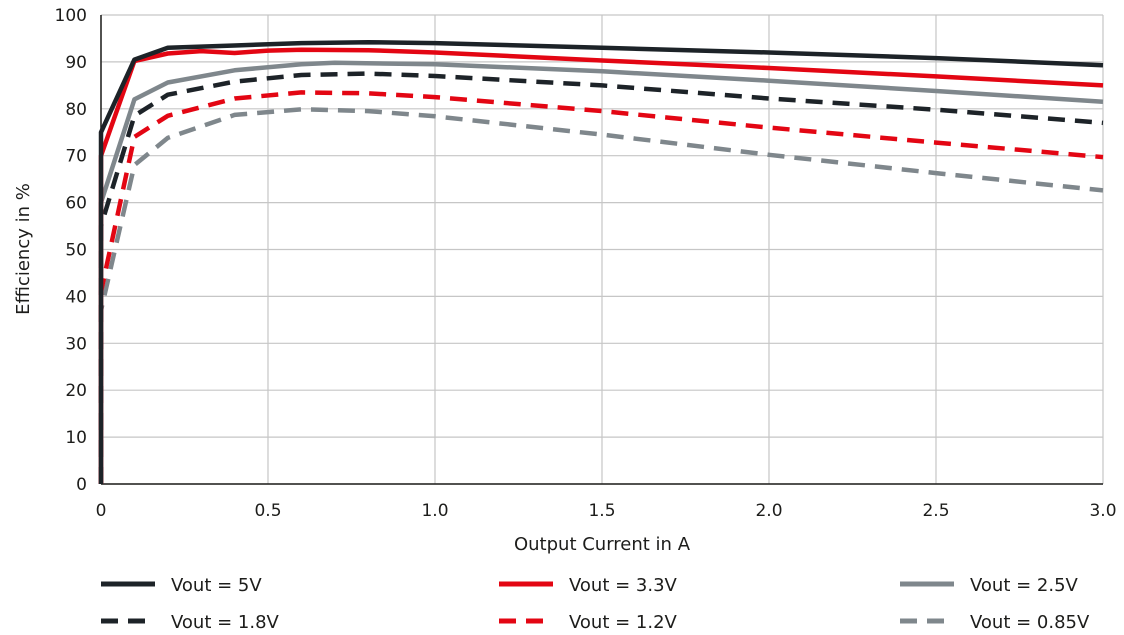 The height and width of the screenshot is (635, 1124). What do you see at coordinates (76, 344) in the screenshot?
I see `y-tick-label: 30` at bounding box center [76, 344].